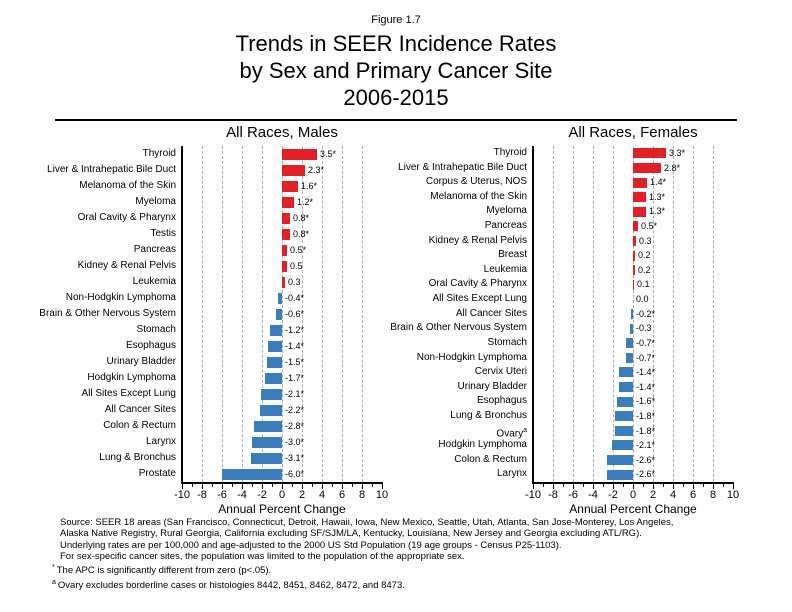  What do you see at coordinates (644, 269) in the screenshot?
I see `value-label: 0.2` at bounding box center [644, 269].